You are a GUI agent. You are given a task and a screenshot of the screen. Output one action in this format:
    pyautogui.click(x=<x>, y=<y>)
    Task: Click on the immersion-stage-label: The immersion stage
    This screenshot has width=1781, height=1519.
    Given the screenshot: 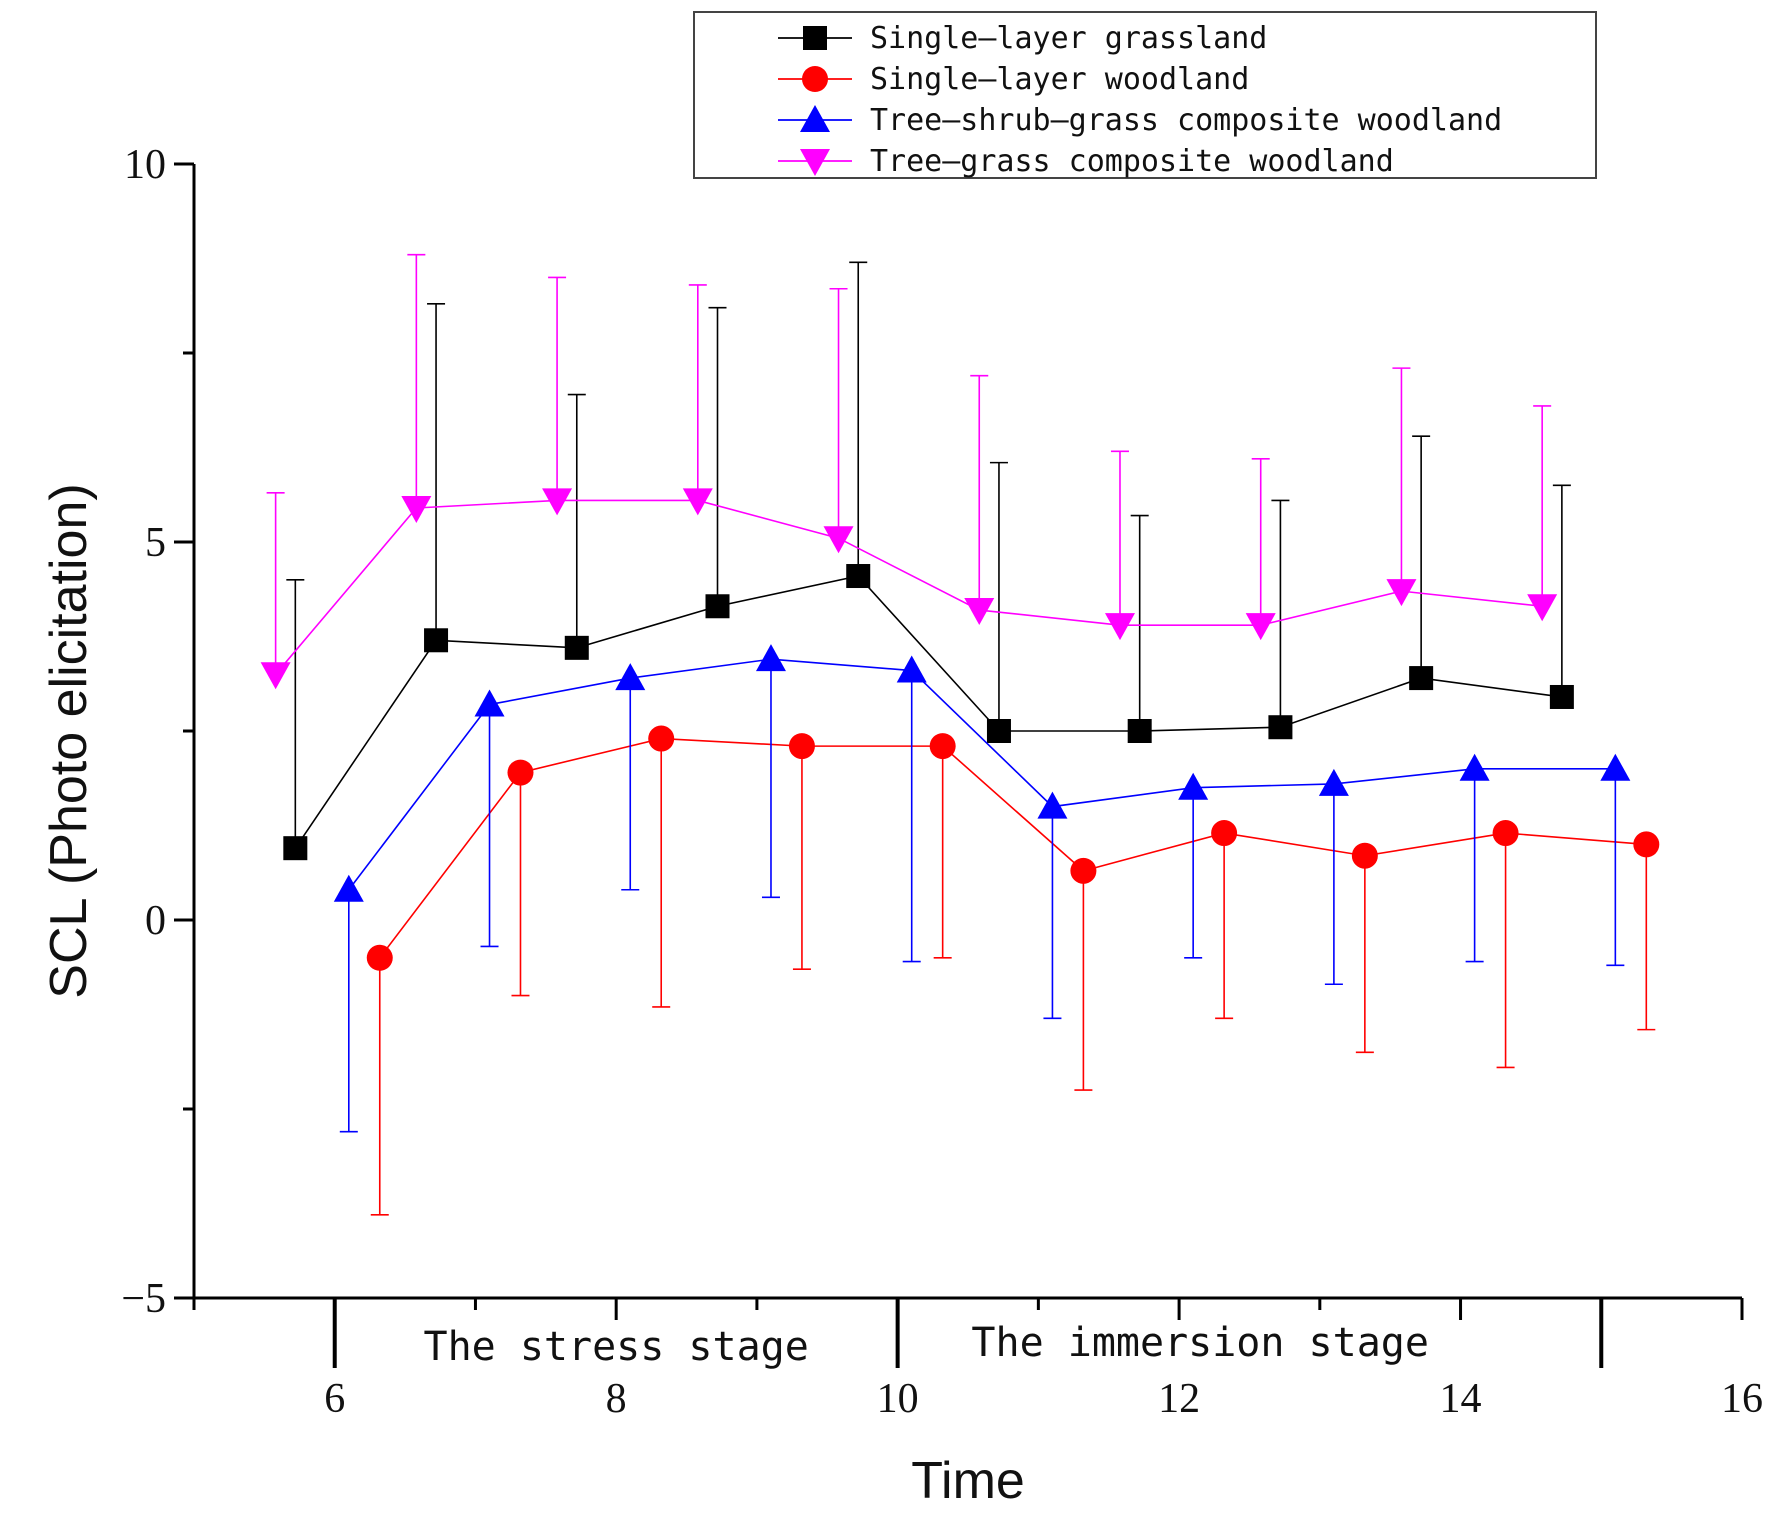 What is the action you would take?
    pyautogui.click(x=1200, y=1343)
    